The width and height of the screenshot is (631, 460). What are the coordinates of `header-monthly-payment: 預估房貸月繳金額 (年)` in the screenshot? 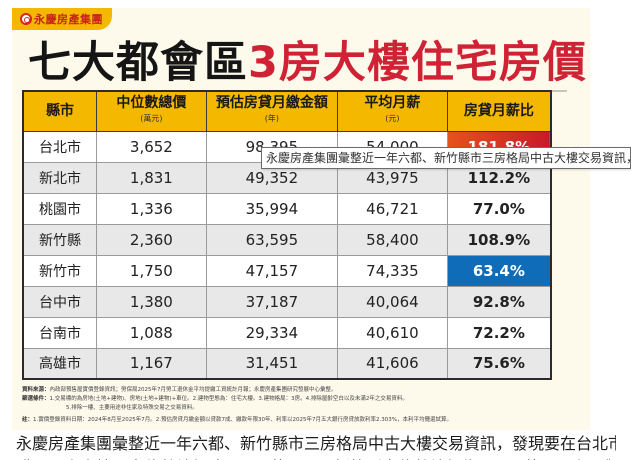 It's located at (272, 111).